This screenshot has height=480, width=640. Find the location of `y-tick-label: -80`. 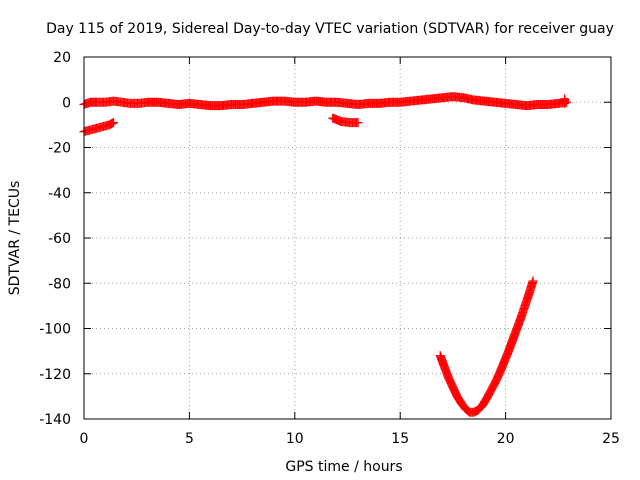

y-tick-label: -80 is located at coordinates (59, 284).